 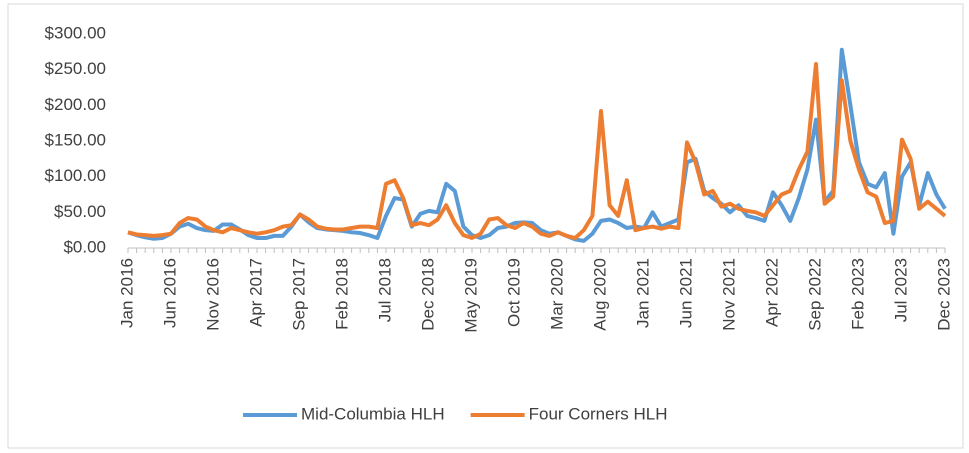 I want to click on x-tick-label: Sep 2017, so click(x=298, y=294).